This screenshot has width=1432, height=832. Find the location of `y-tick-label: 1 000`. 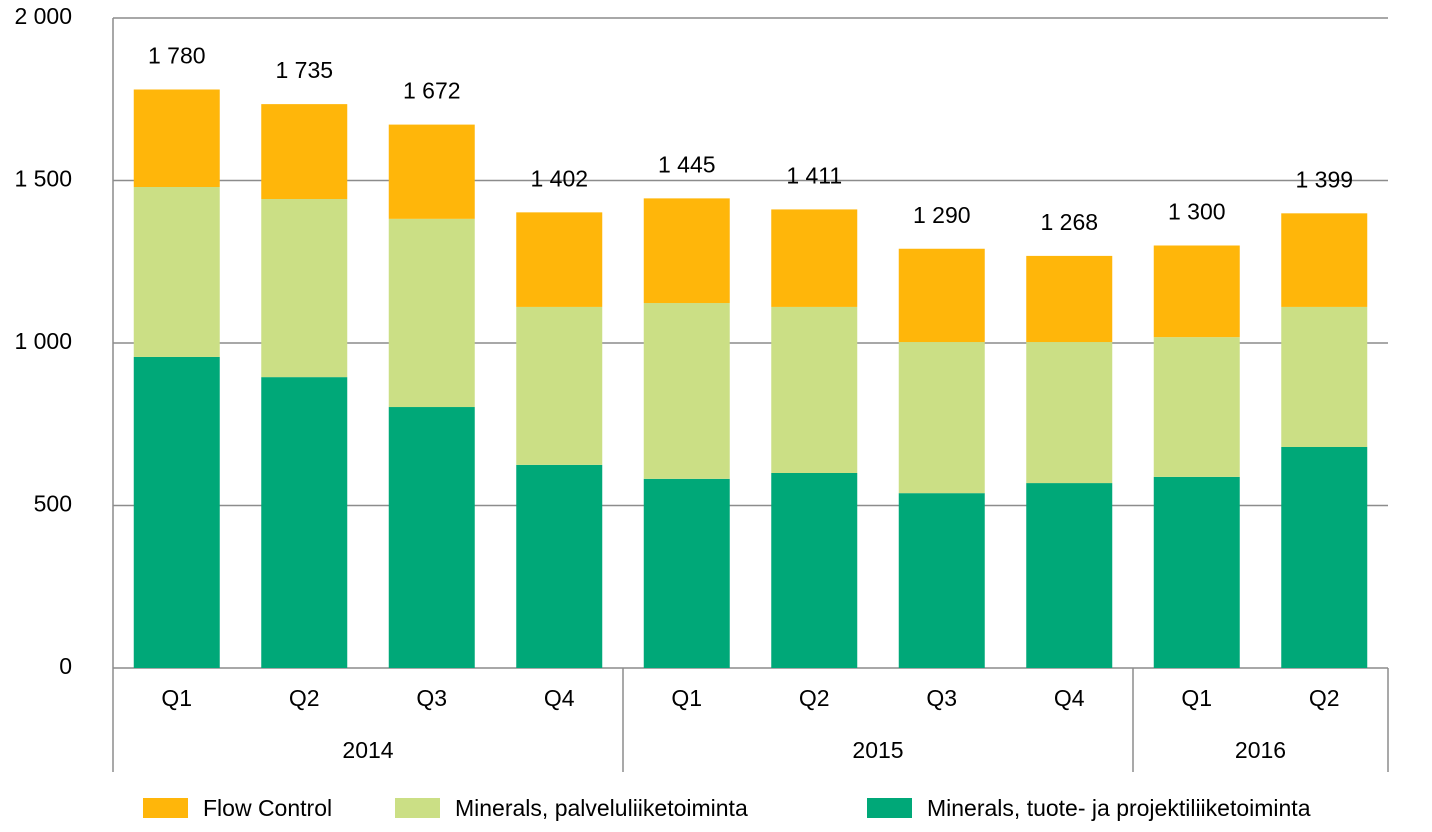

y-tick-label: 1 000 is located at coordinates (43, 341).